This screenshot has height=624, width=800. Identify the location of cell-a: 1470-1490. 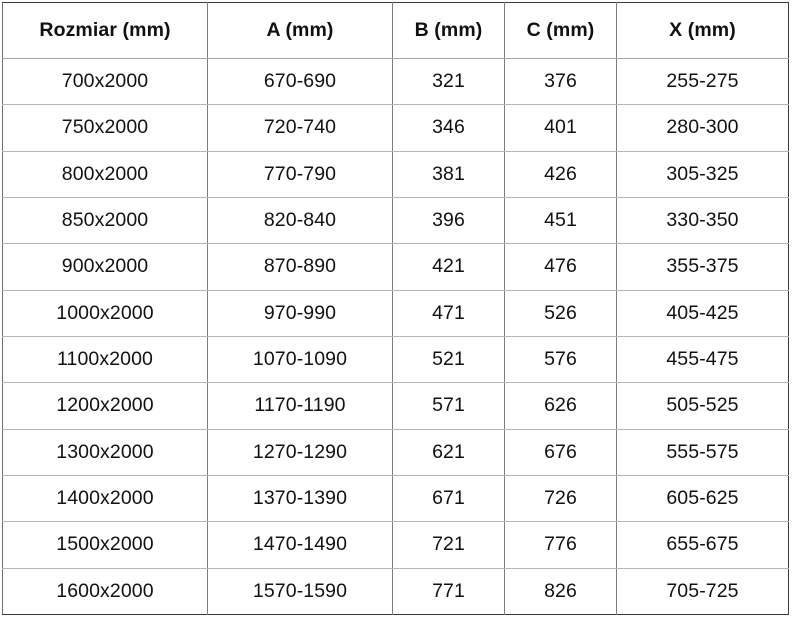
(300, 545).